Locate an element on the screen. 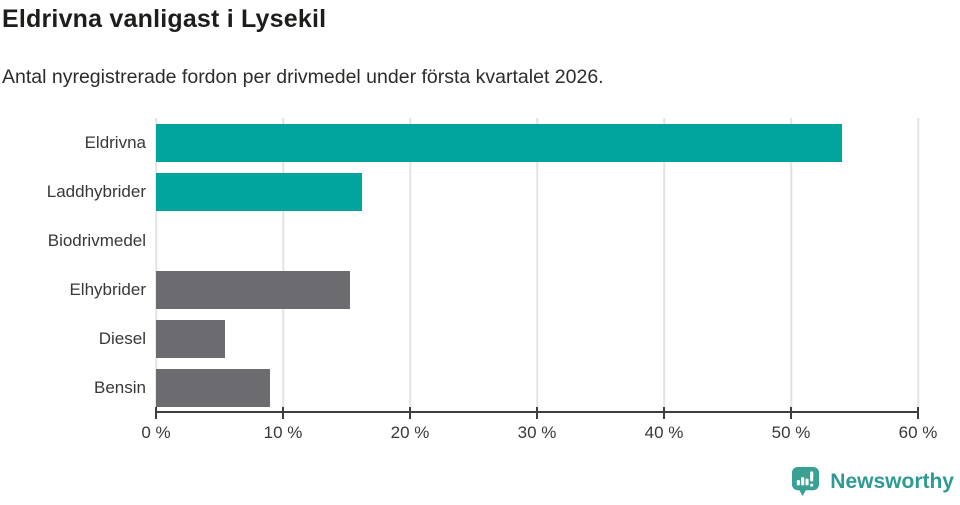 The height and width of the screenshot is (505, 960). bar-bensin is located at coordinates (213, 388).